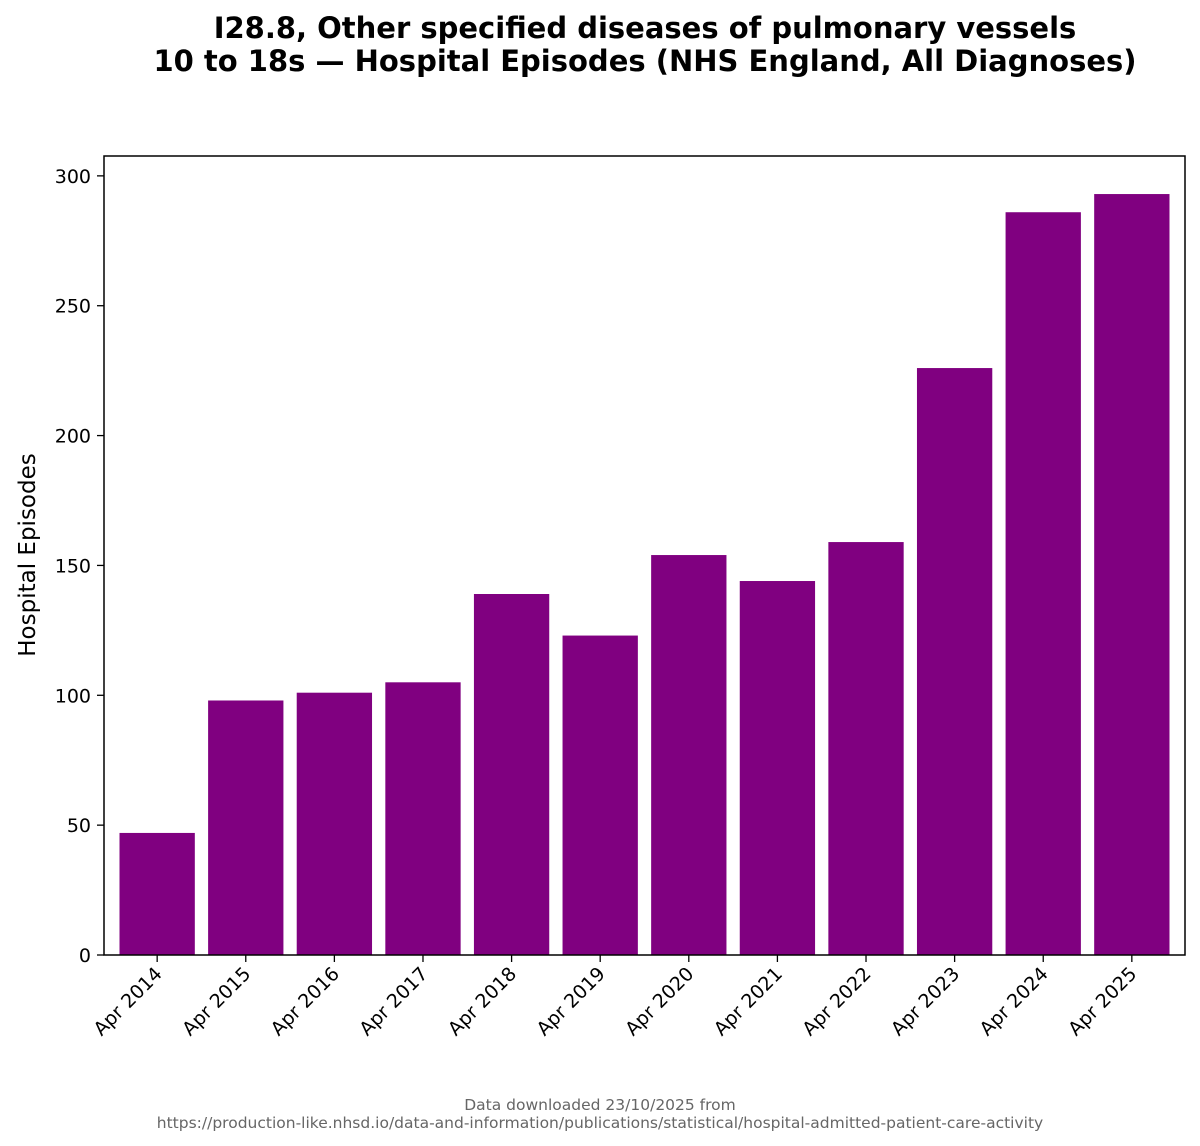 The width and height of the screenshot is (1200, 1146). Describe the element at coordinates (570, 1001) in the screenshot. I see `x-tick-label: Apr 2019` at that location.